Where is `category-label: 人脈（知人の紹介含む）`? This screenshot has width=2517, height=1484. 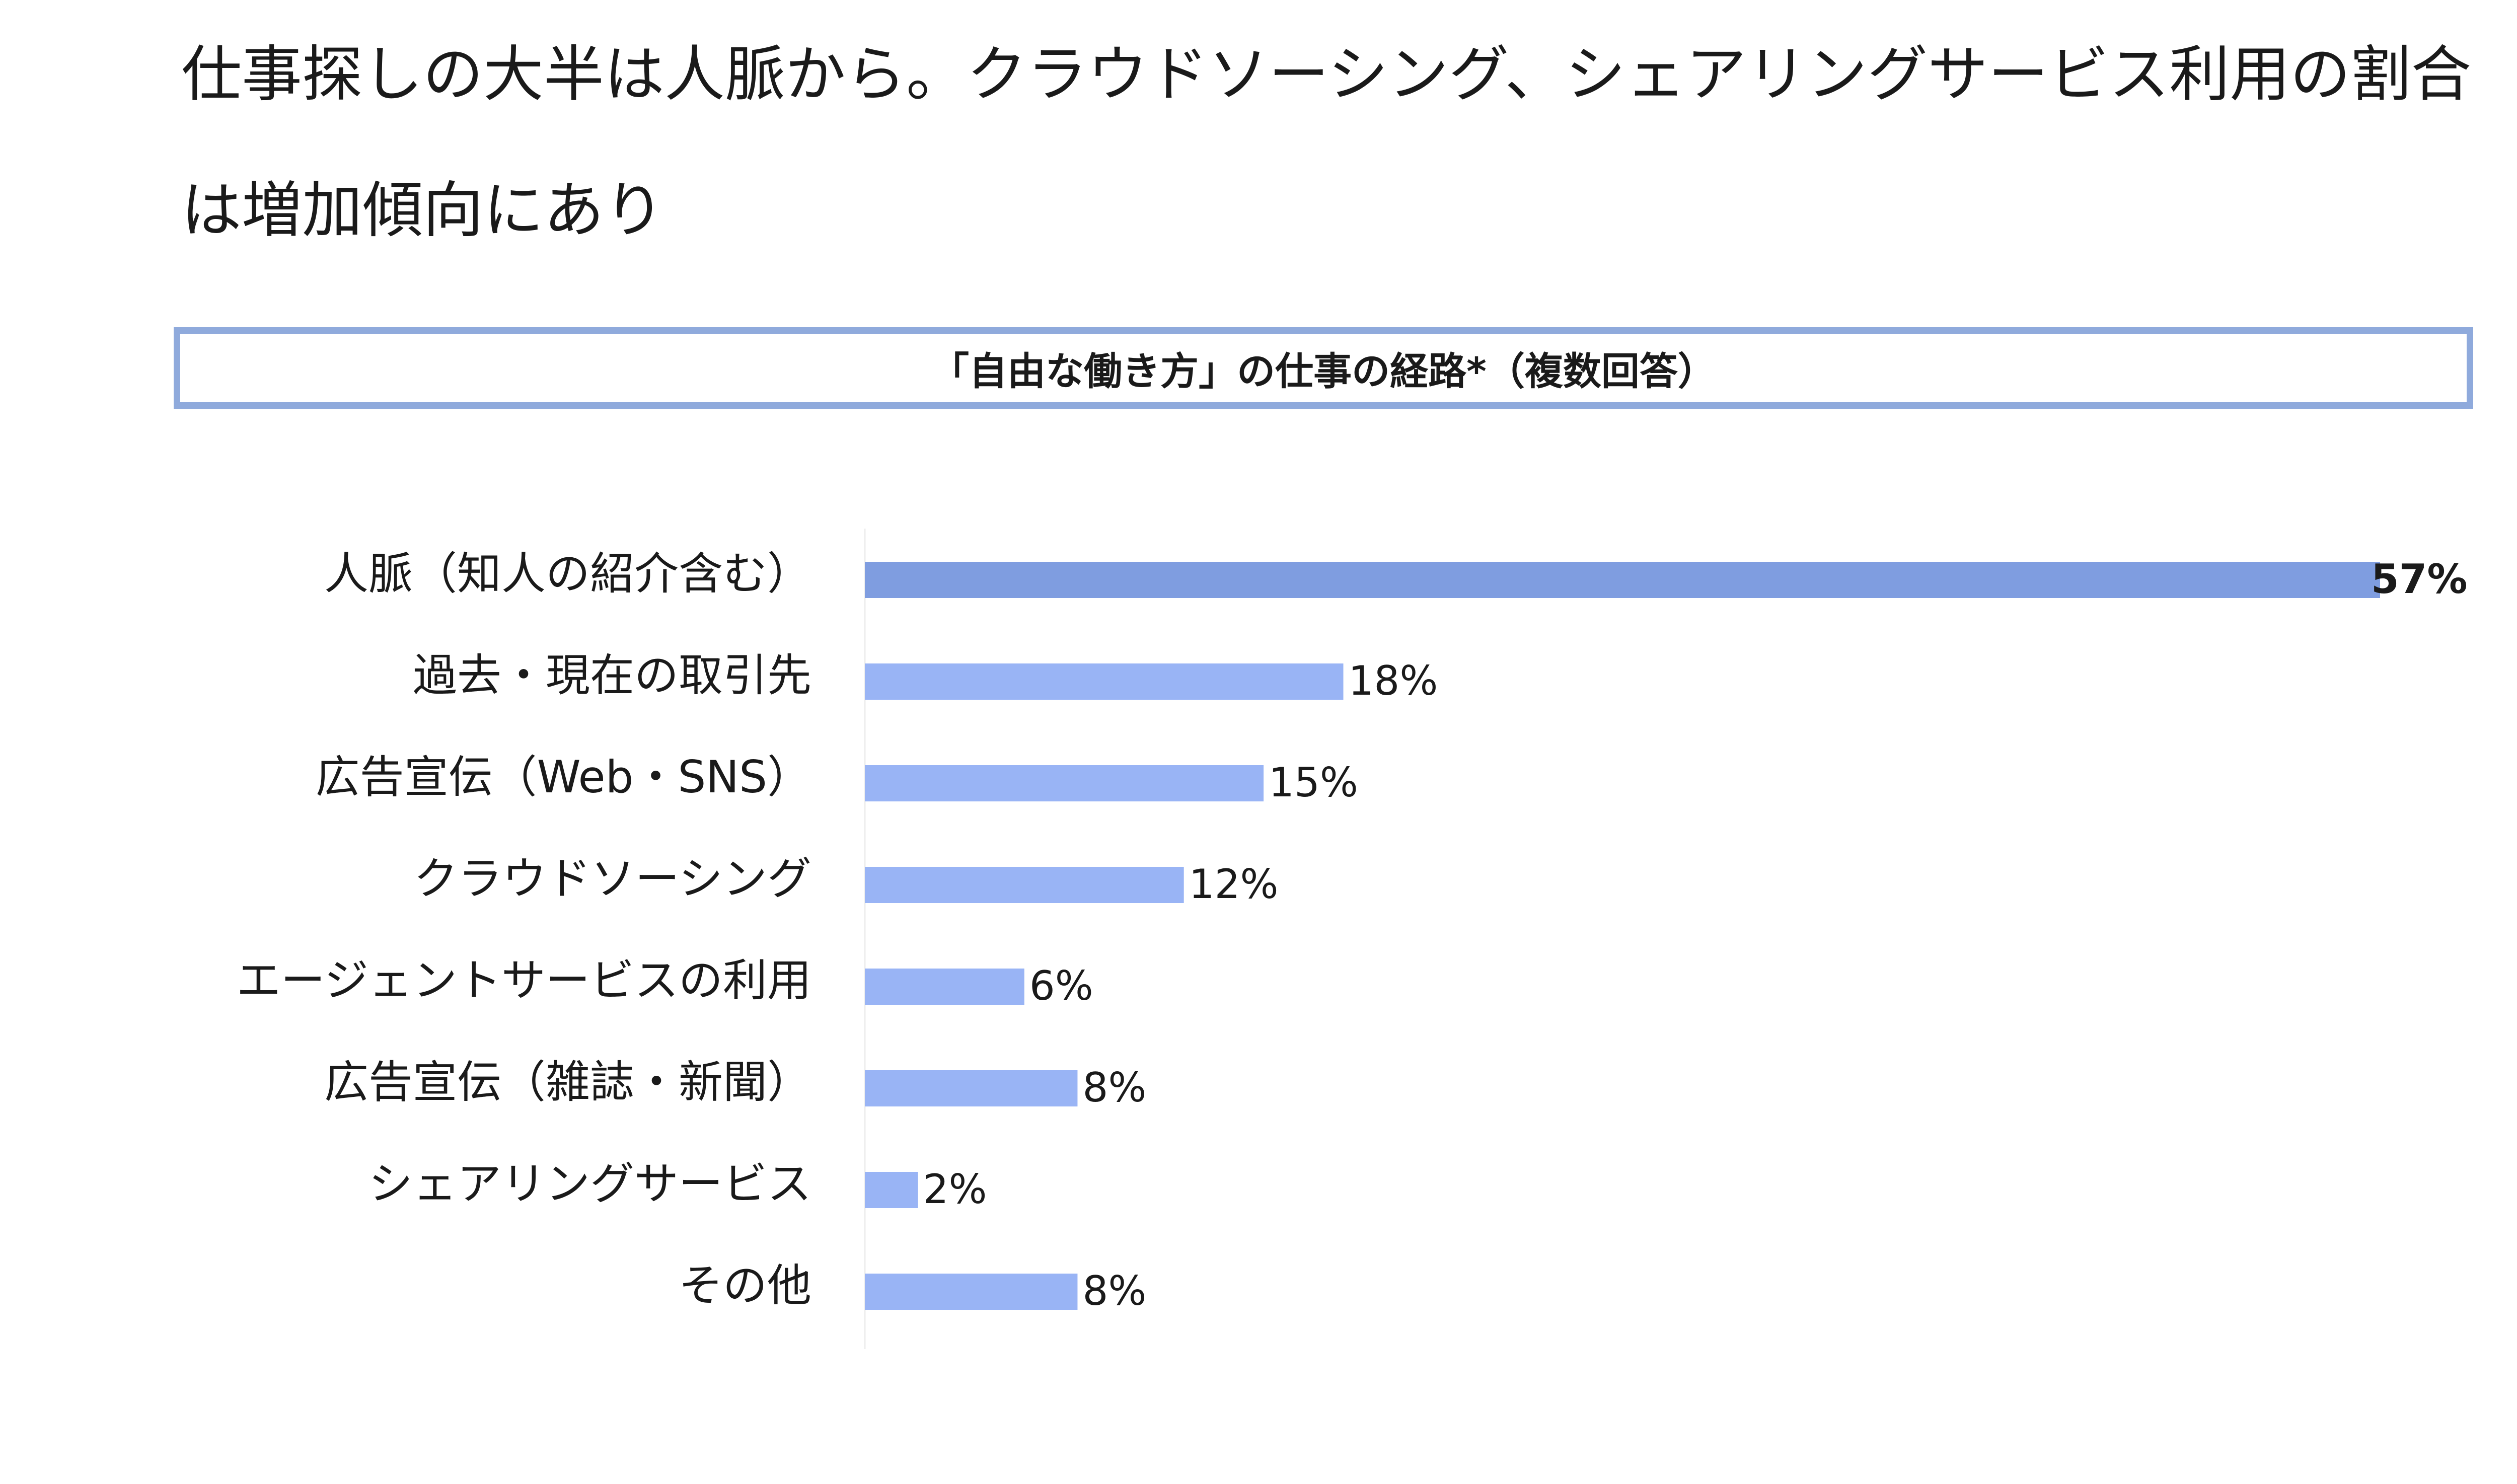 category-label: 人脈（知人の紹介含む） is located at coordinates (567, 574).